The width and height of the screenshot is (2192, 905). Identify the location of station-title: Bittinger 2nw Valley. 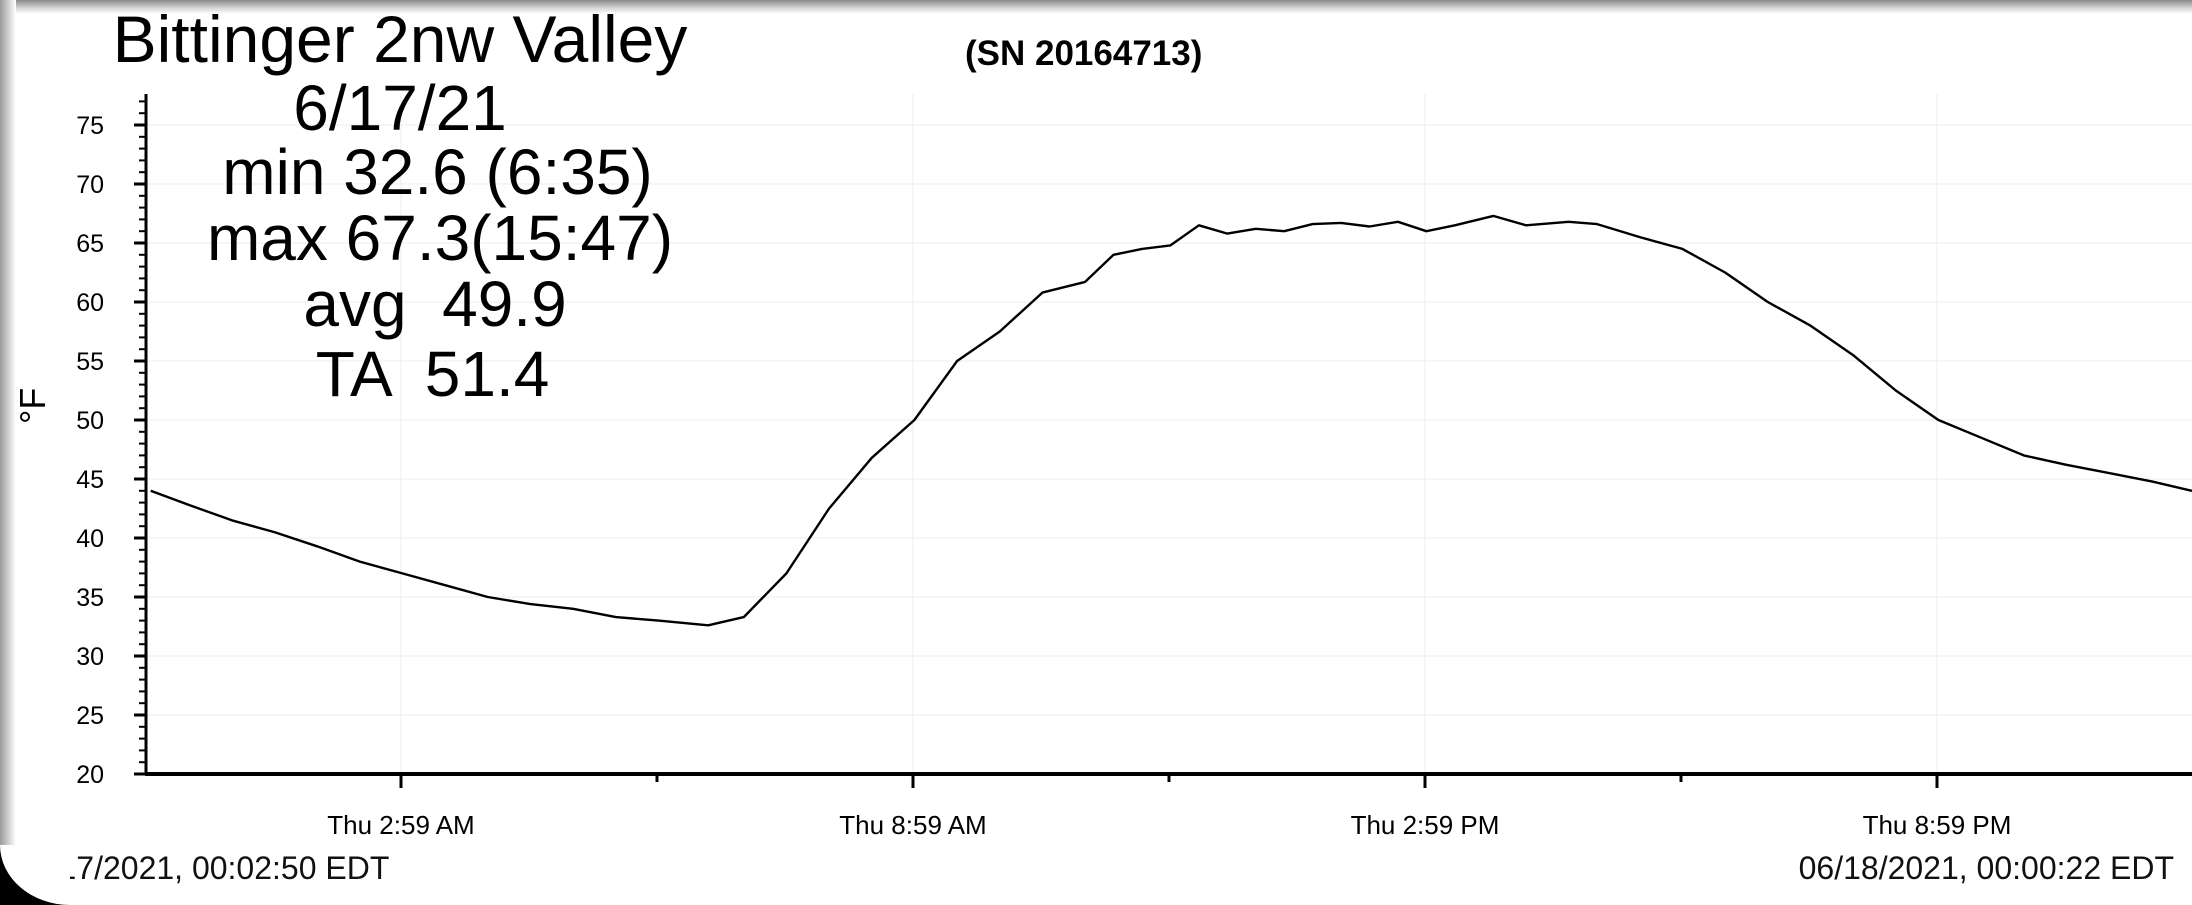
(400, 39).